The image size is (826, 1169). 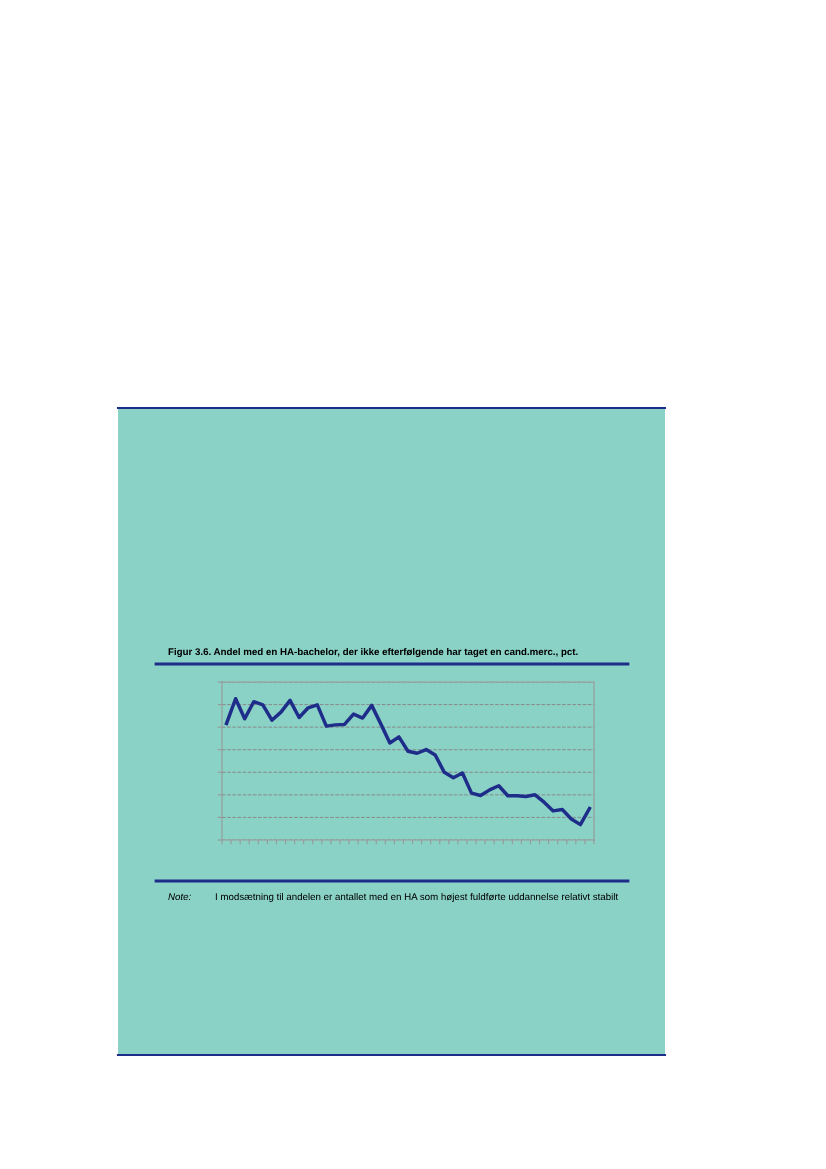 What do you see at coordinates (373, 652) in the screenshot?
I see `chart-title: Figur 3.6. Andel med en HA-bachelor, der ikke efterfølgende har taget en cand.merc., pct.` at bounding box center [373, 652].